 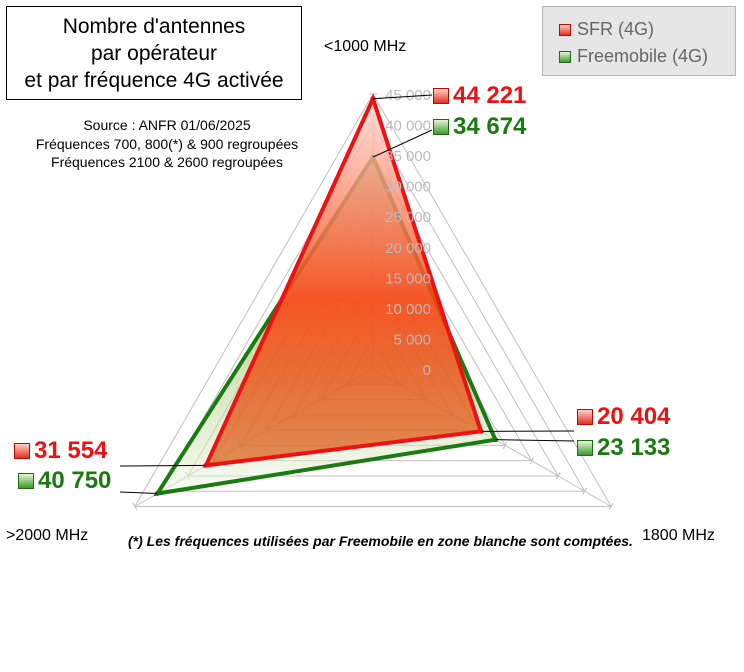 What do you see at coordinates (490, 126) in the screenshot?
I see `value-text: 34 674` at bounding box center [490, 126].